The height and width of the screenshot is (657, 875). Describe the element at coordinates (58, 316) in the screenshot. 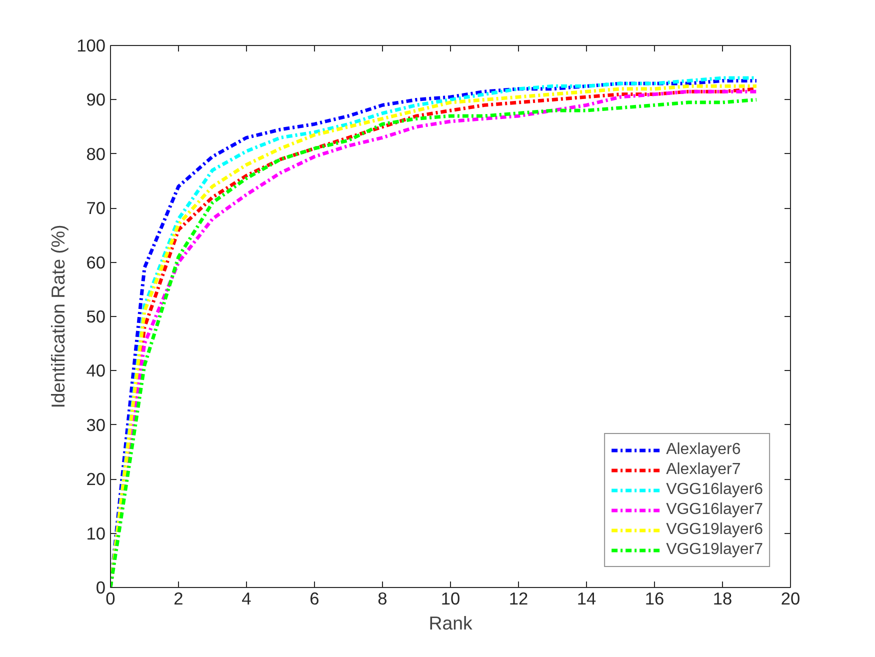

I see `y-axis-title: Identification Rate (%)` at that location.